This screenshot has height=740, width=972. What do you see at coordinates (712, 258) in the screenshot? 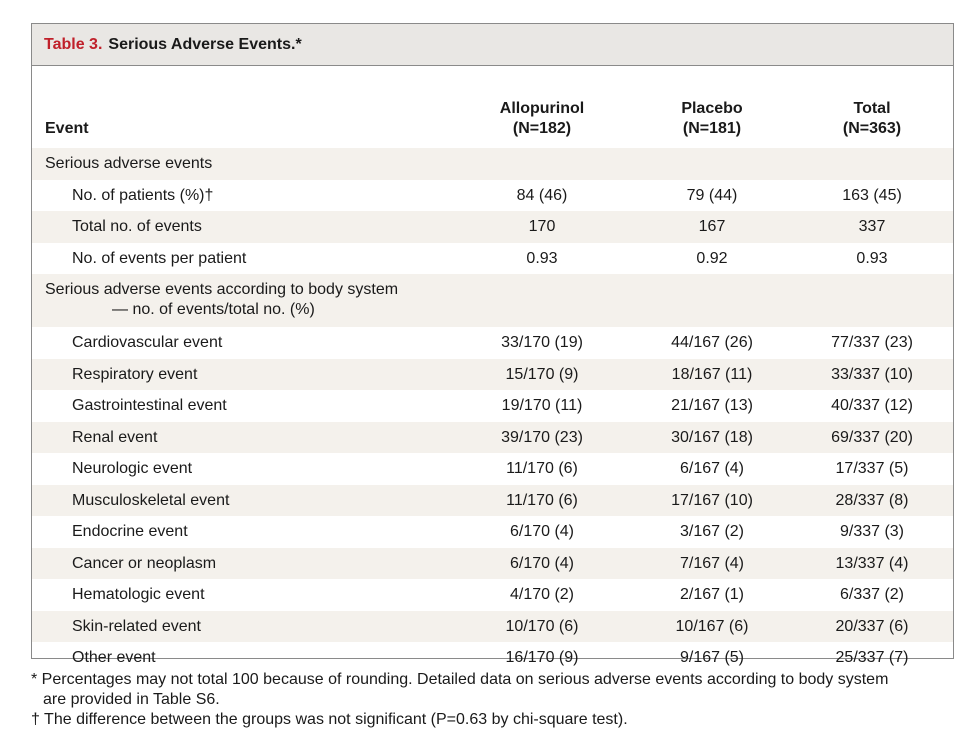
I see `cell-placebo: 0.92` at bounding box center [712, 258].